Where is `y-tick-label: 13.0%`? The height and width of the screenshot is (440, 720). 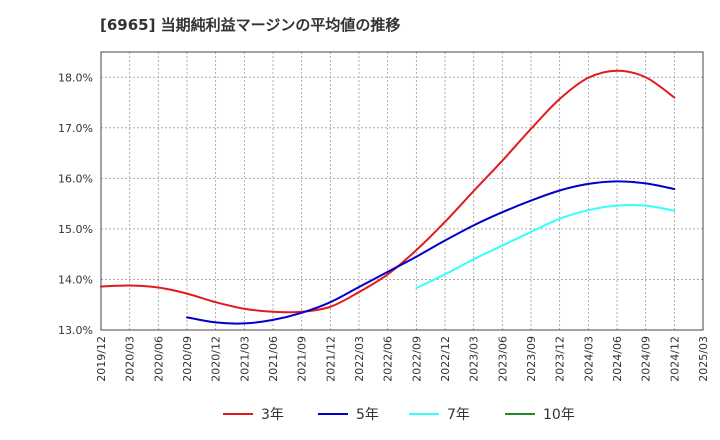 y-tick-label: 13.0% is located at coordinates (75, 330).